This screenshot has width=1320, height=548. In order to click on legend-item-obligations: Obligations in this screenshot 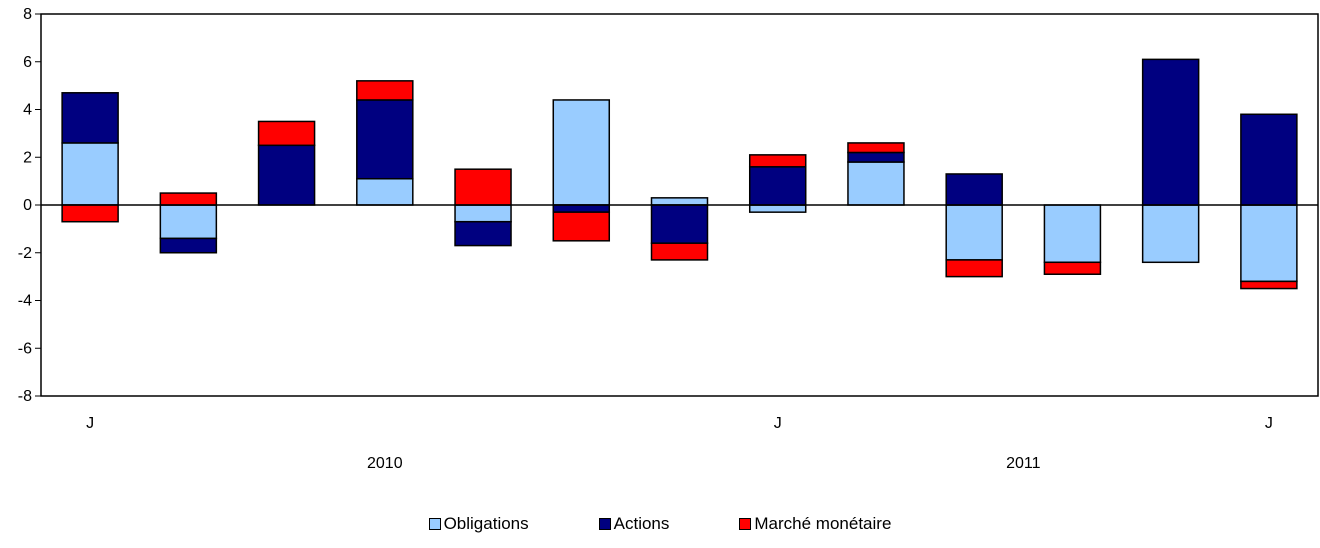, I will do `click(478, 524)`.